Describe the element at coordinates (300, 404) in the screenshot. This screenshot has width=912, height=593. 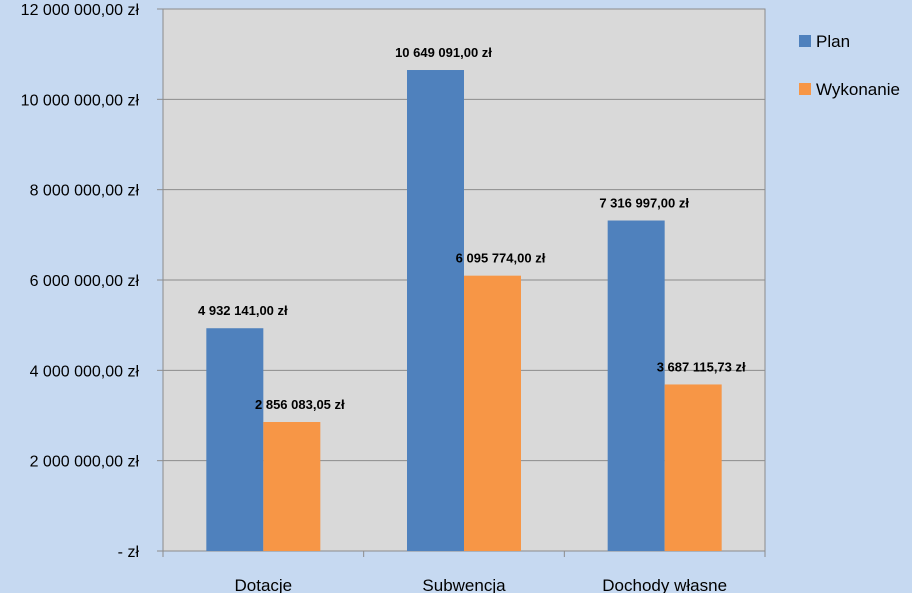
I see `data-label: 2 856 083,05 zł` at that location.